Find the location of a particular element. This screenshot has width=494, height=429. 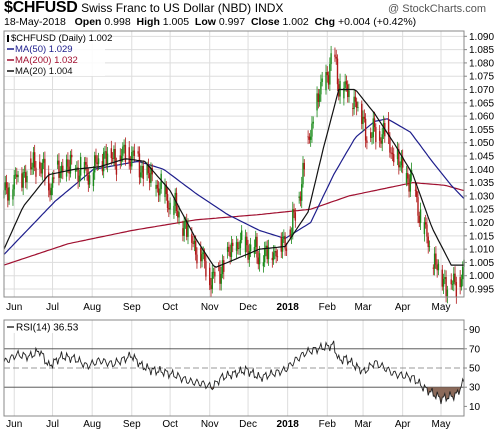

rsi-y-tick-label: 50 is located at coordinates (475, 369).